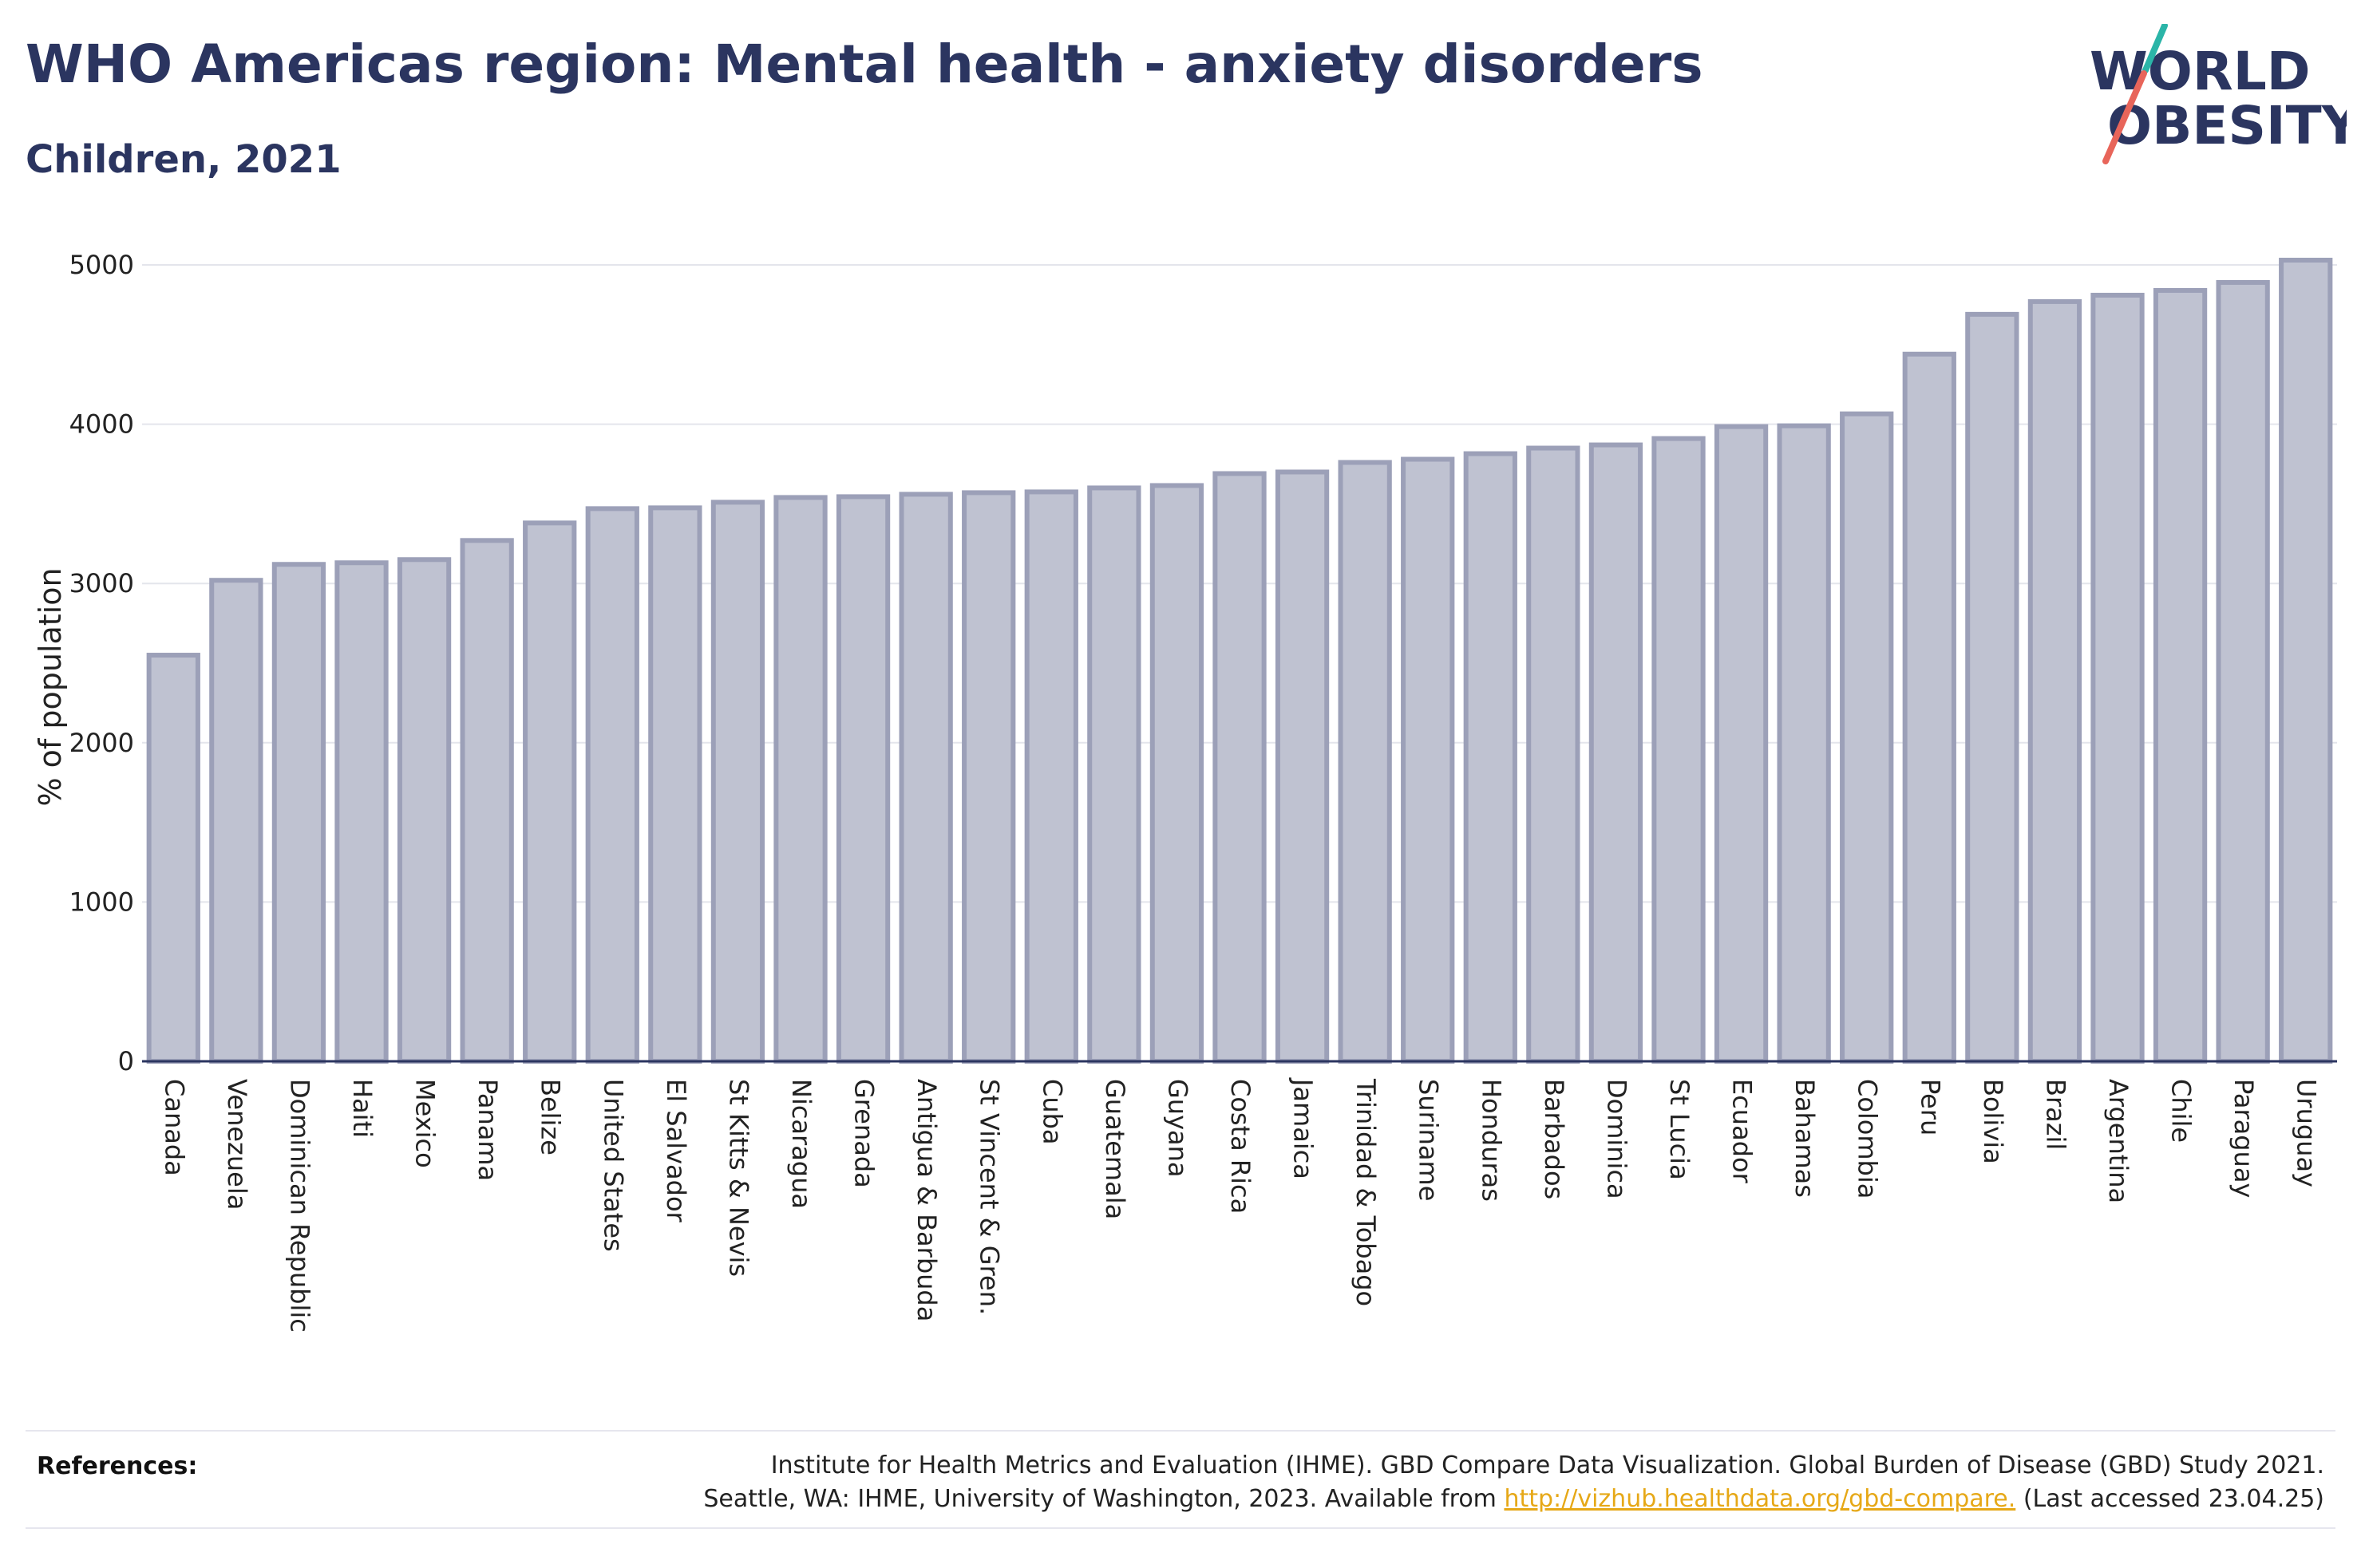 The image size is (2361, 1568). What do you see at coordinates (990, 1197) in the screenshot?
I see `x-tick-label: St Vincent & Gren.` at bounding box center [990, 1197].